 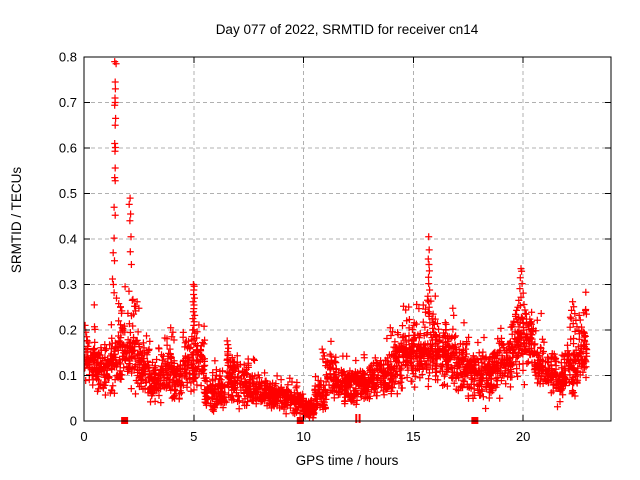 I want to click on x-tick-label: 15, so click(x=413, y=436).